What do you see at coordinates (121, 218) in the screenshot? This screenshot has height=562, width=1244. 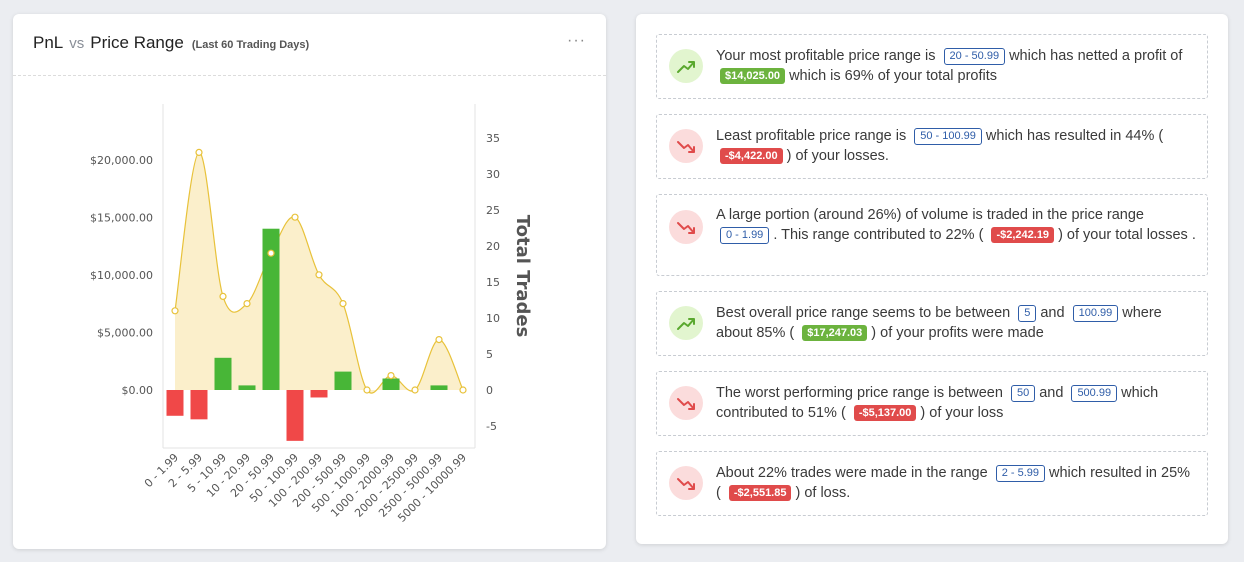 I see `left-tick-label: $15,000.00` at bounding box center [121, 218].